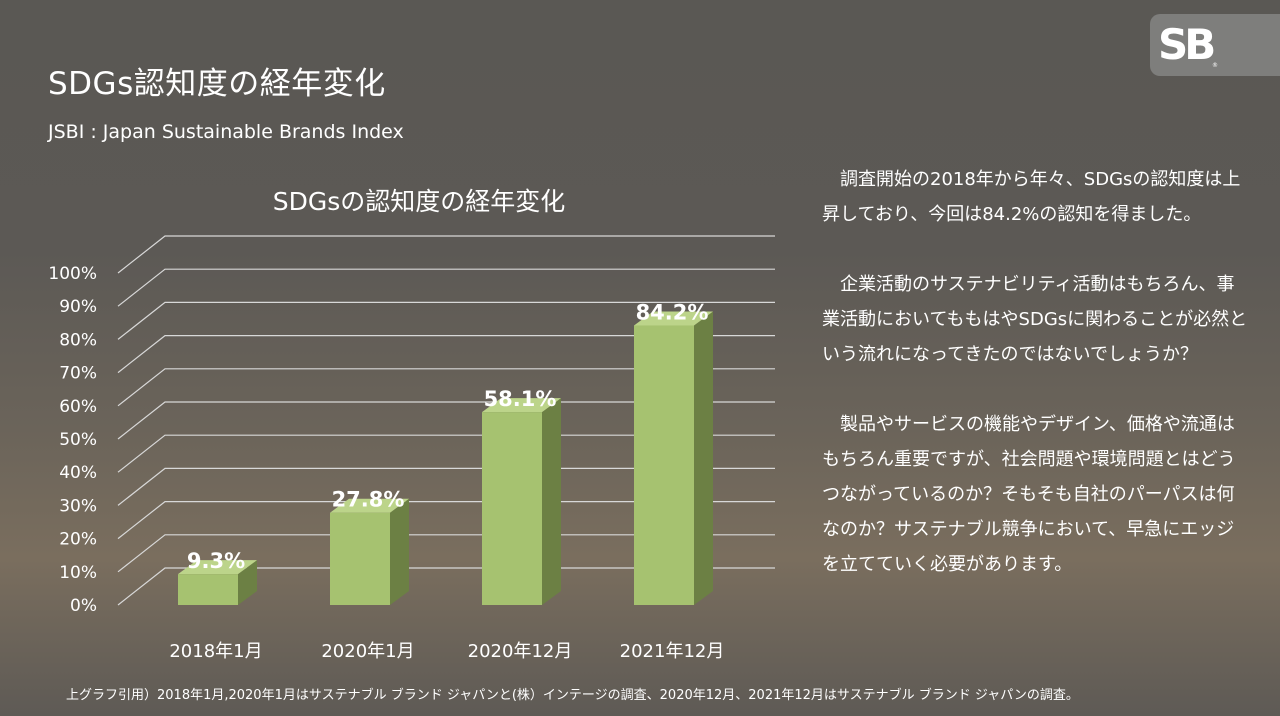  Describe the element at coordinates (78, 540) in the screenshot. I see `y-tick-label: 20%` at that location.